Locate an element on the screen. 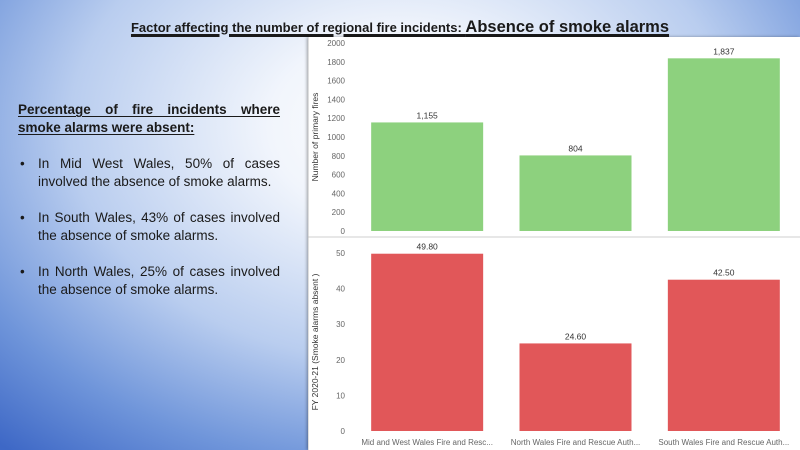  y-tick-label: 1600 is located at coordinates (336, 81).